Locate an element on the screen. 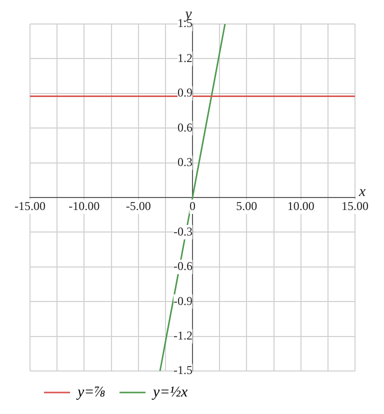 The height and width of the screenshot is (414, 384). x-tick-label: -10.00 is located at coordinates (84, 205).